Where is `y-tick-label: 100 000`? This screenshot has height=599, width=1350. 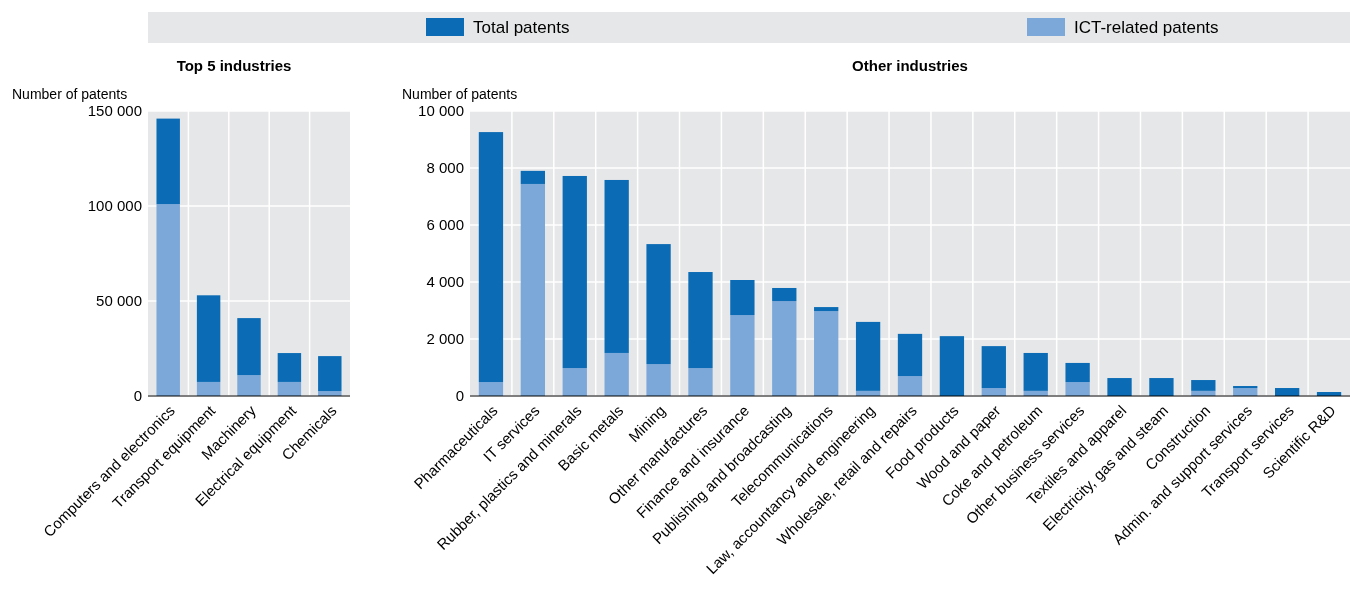
y-tick-label: 100 000 is located at coordinates (114, 206).